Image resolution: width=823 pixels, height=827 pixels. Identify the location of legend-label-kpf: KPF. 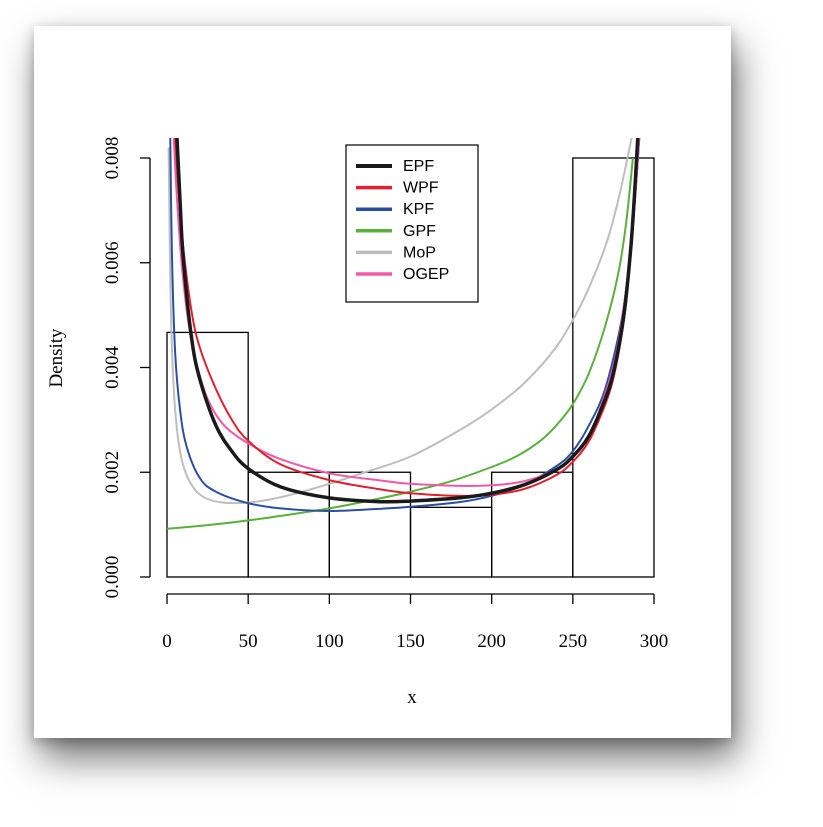
(418, 209).